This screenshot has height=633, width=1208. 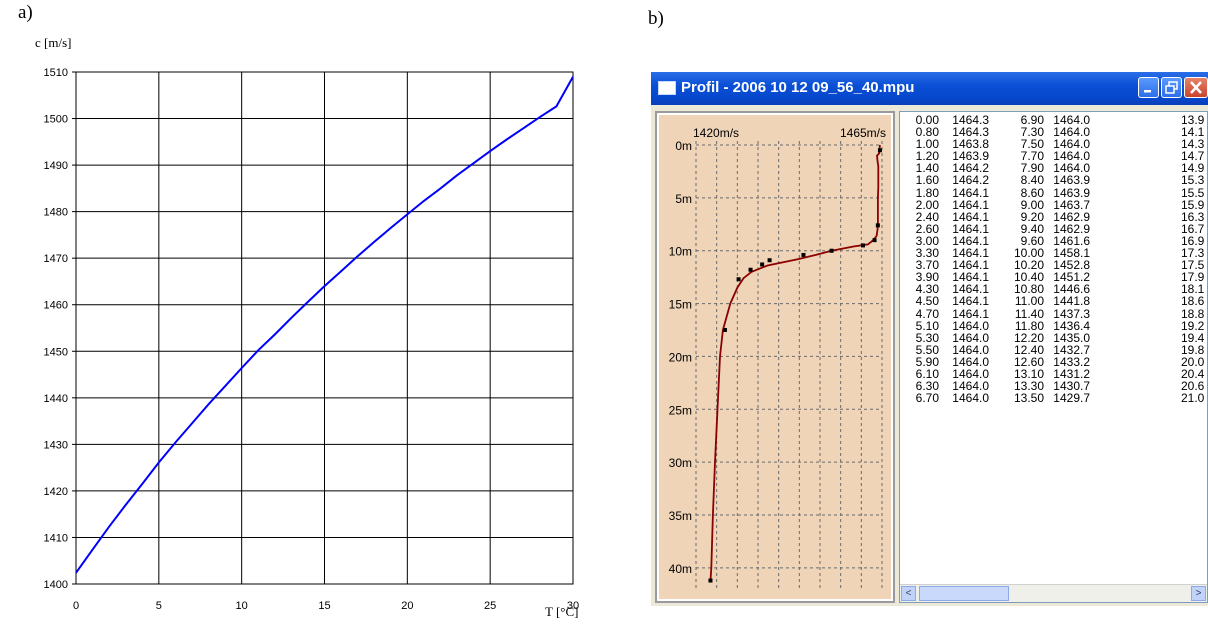 What do you see at coordinates (53, 42) in the screenshot?
I see `y-axis-label: c [m/s]` at bounding box center [53, 42].